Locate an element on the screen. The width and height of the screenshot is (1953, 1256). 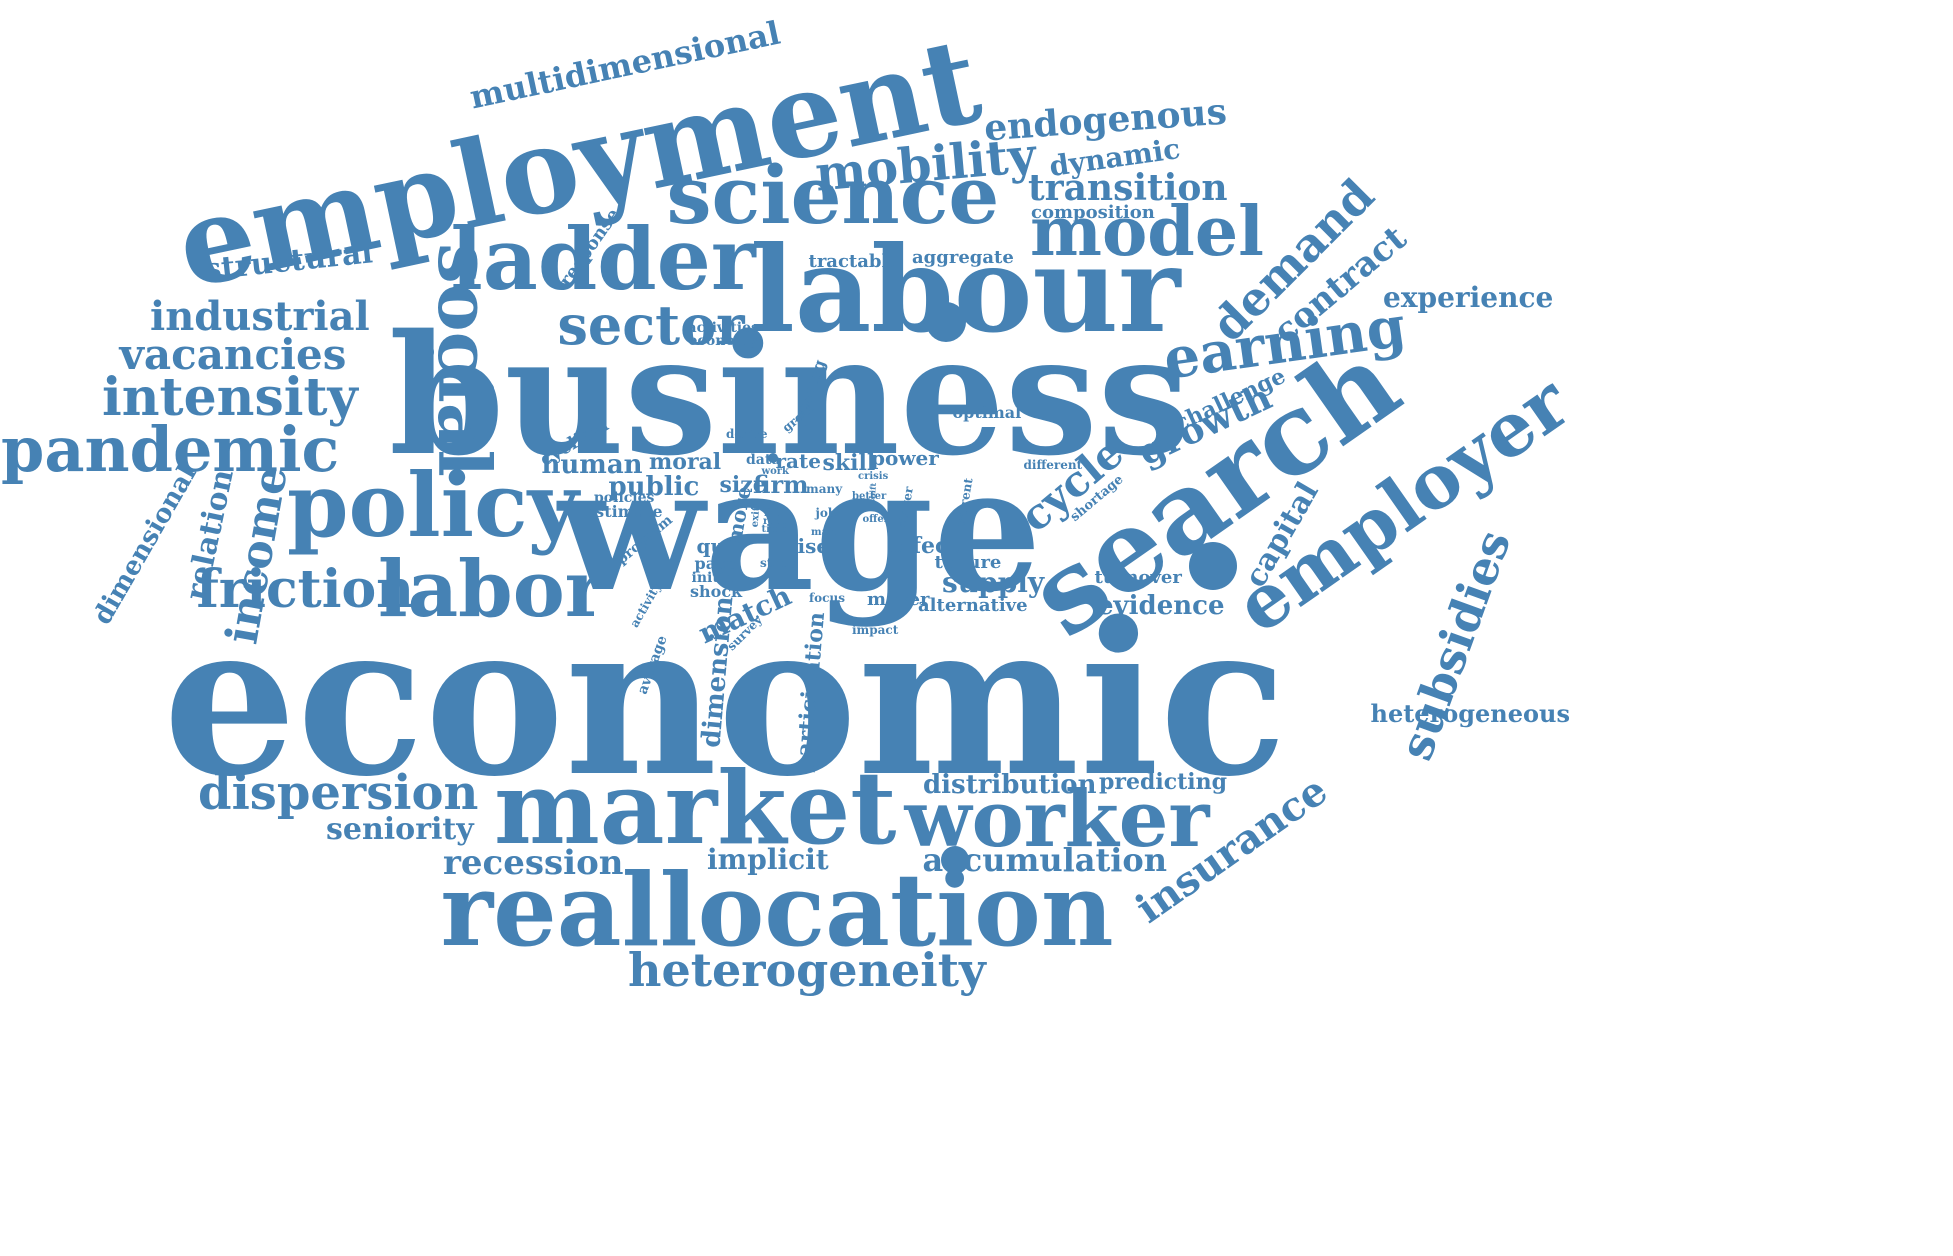
word-better: better is located at coordinates (869, 496).